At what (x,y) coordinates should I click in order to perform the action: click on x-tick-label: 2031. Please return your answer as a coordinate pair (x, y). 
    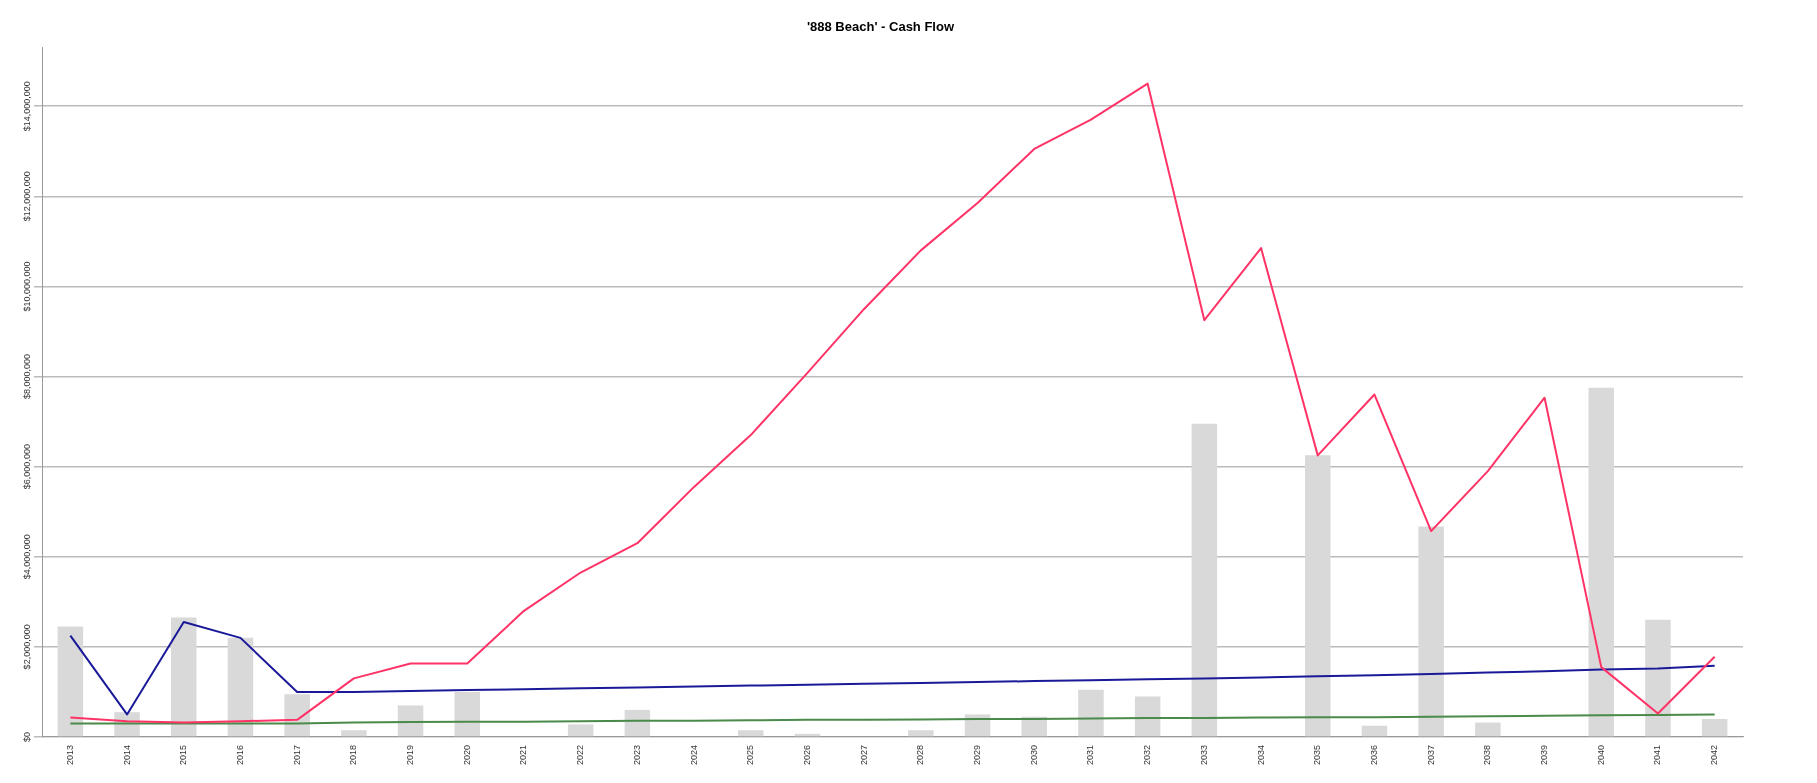
    Looking at the image, I should click on (1090, 755).